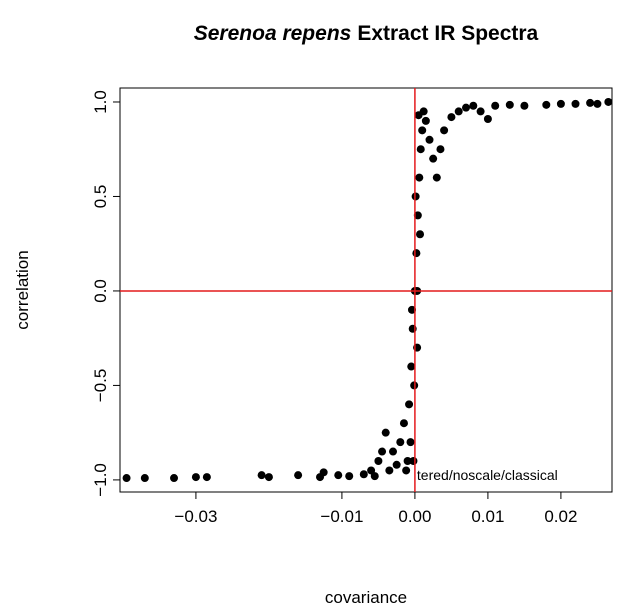 The width and height of the screenshot is (621, 608). I want to click on chart-title: Serenoa repens Extract IR Spectra, so click(366, 33).